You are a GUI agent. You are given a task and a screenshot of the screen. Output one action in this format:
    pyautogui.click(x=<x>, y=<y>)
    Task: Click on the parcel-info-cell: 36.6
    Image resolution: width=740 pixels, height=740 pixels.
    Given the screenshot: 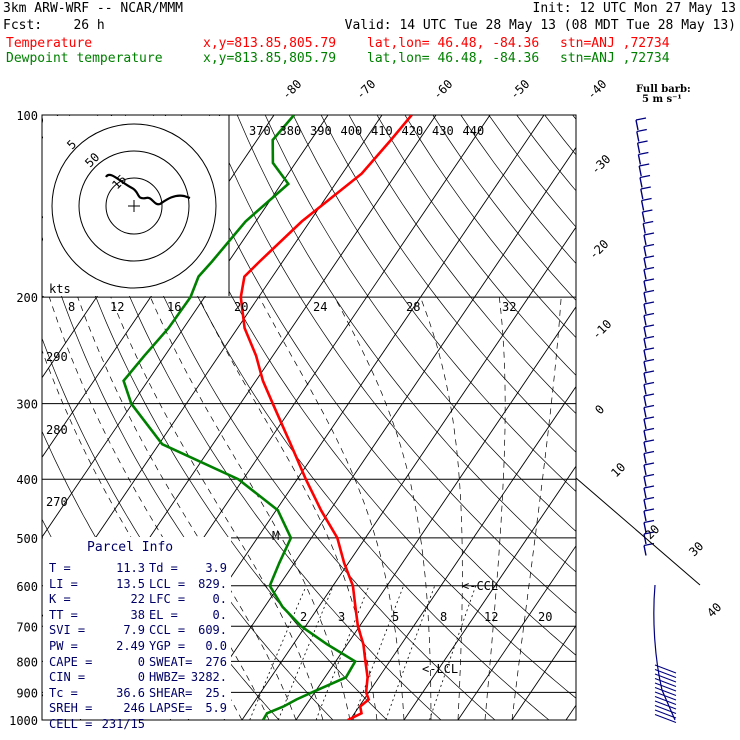 What is the action you would take?
    pyautogui.click(x=130, y=692)
    